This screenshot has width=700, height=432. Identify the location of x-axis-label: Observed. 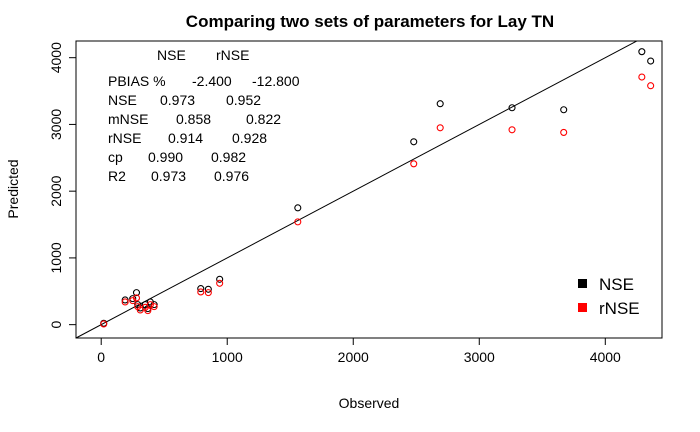
(369, 403).